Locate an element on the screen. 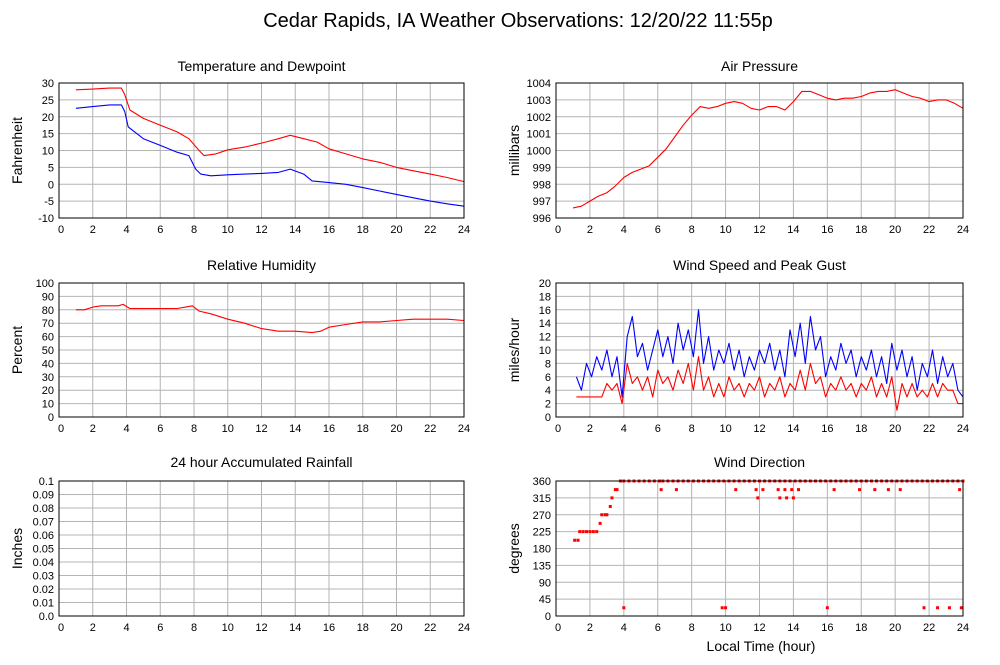  dir-x-tick-label: 2 is located at coordinates (590, 628).